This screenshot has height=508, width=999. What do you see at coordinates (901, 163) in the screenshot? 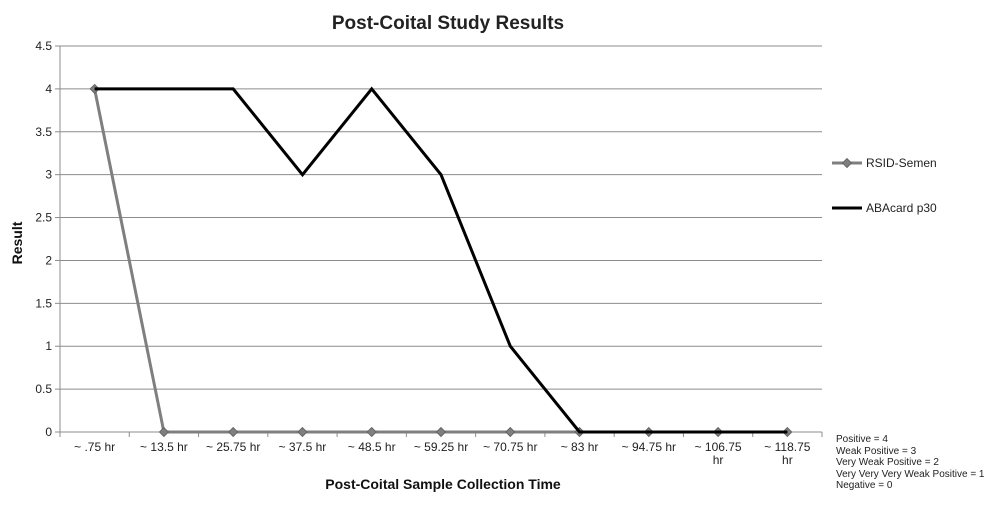
I see `legend-label: RSID-Semen` at bounding box center [901, 163].